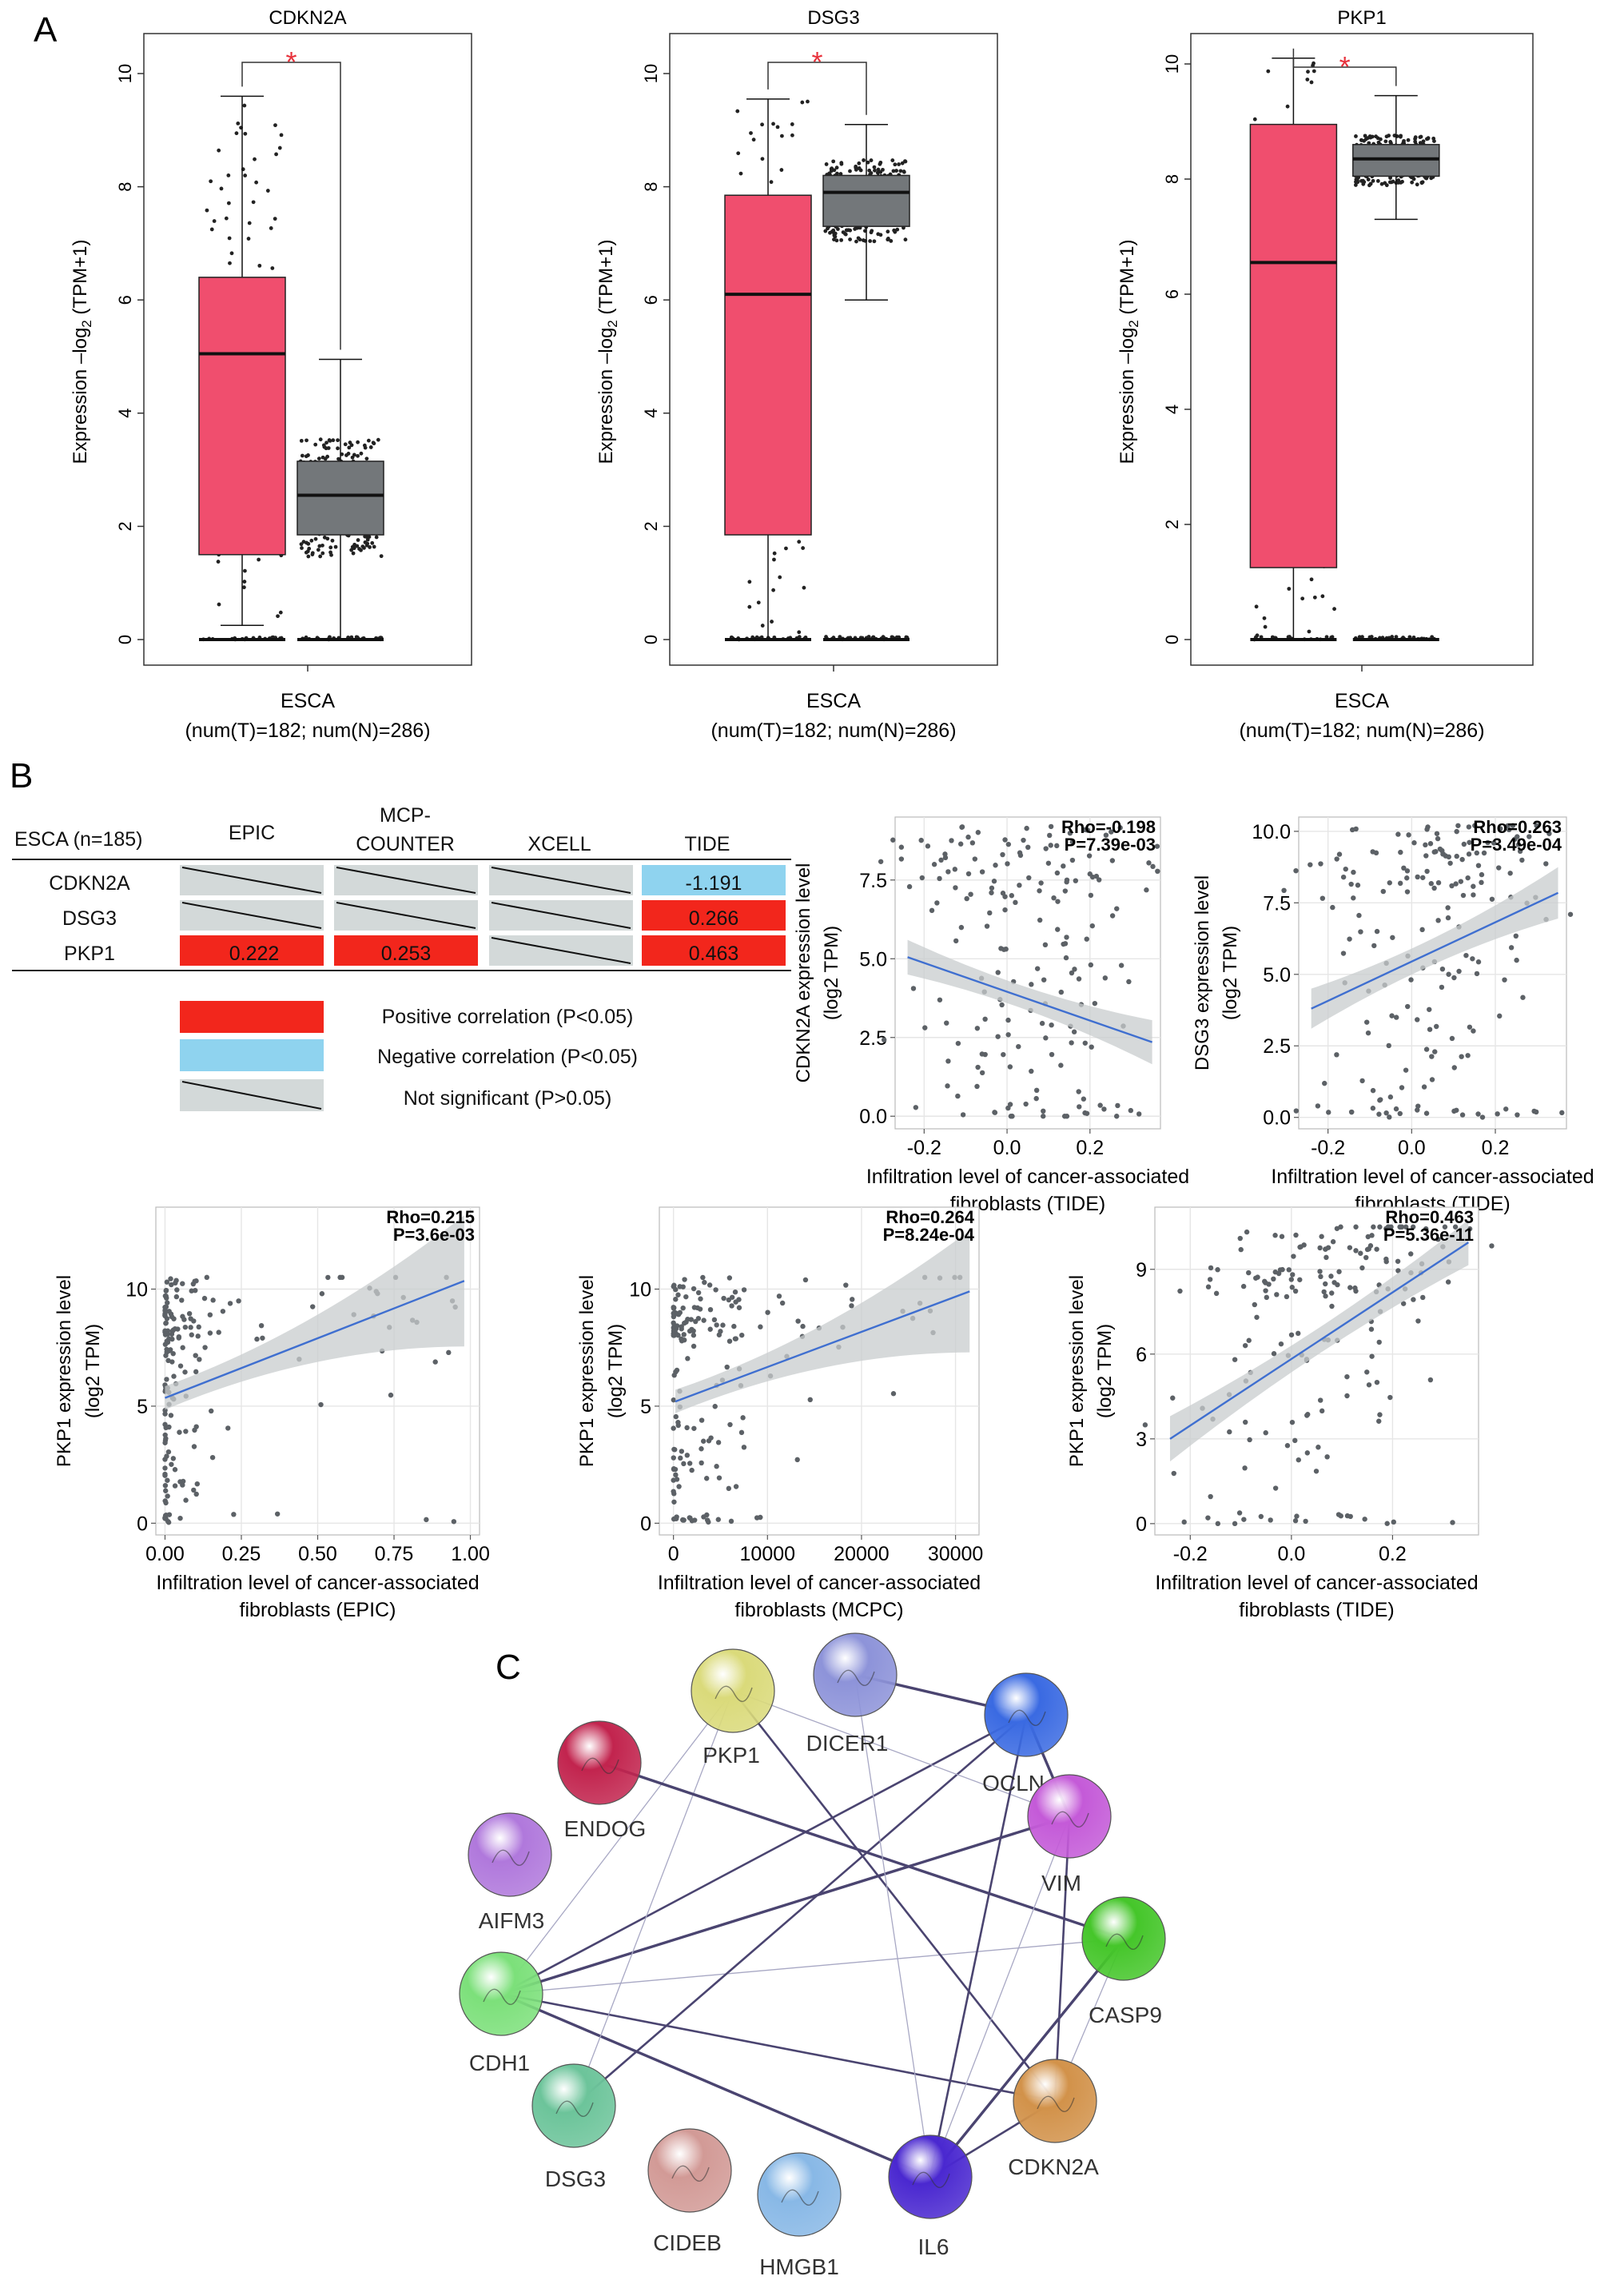 This screenshot has width=1624, height=2288. Describe the element at coordinates (78, 839) in the screenshot. I see `table-title: ESCA (n=185)` at that location.